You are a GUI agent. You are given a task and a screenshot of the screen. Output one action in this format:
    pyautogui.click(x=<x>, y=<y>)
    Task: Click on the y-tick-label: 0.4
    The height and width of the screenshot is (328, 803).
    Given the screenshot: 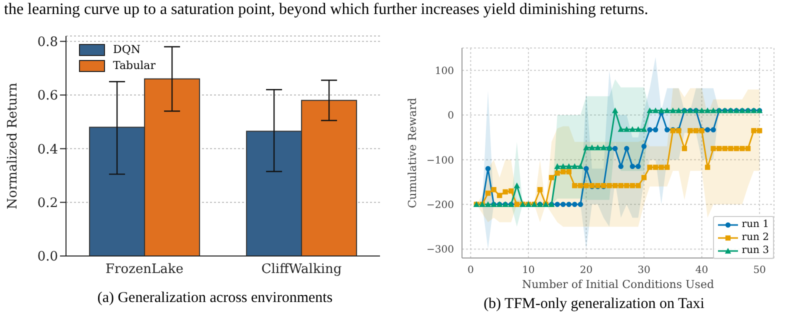 What is the action you would take?
    pyautogui.click(x=47, y=150)
    